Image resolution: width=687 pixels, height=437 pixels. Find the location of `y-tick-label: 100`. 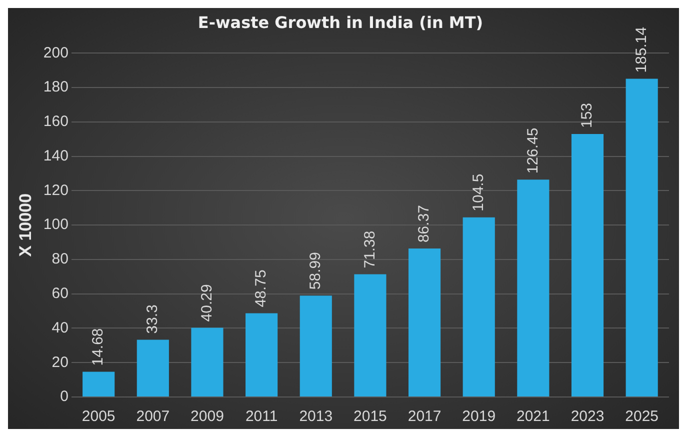

y-tick-label: 100 is located at coordinates (55, 225).